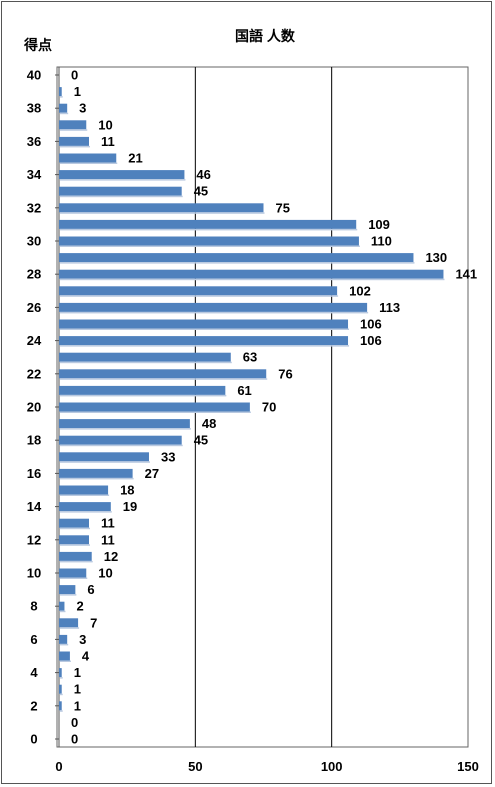 The image size is (495, 787). What do you see at coordinates (34, 108) in the screenshot?
I see `y-tick-label-38: 38` at bounding box center [34, 108].